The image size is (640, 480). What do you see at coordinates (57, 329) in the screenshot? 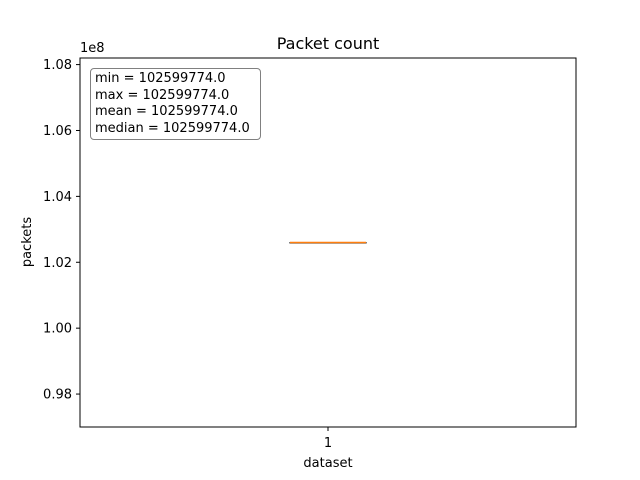
I see `y-tick-label: 1.00` at bounding box center [57, 329].